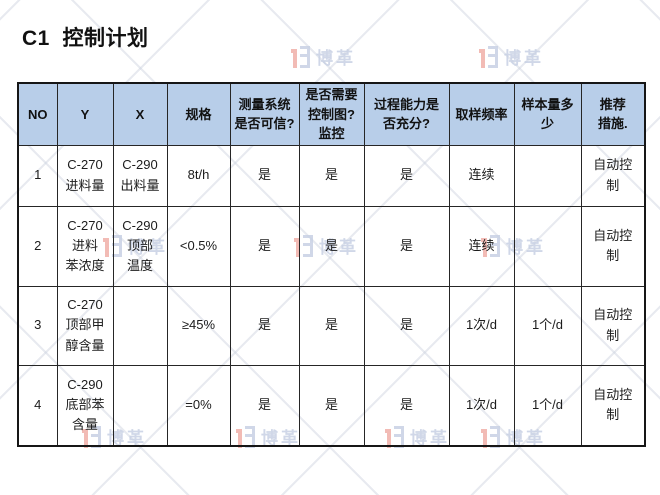 Image resolution: width=660 pixels, height=495 pixels. Describe the element at coordinates (264, 114) in the screenshot. I see `col-header-msa: 测量系统 是否可信?` at that location.